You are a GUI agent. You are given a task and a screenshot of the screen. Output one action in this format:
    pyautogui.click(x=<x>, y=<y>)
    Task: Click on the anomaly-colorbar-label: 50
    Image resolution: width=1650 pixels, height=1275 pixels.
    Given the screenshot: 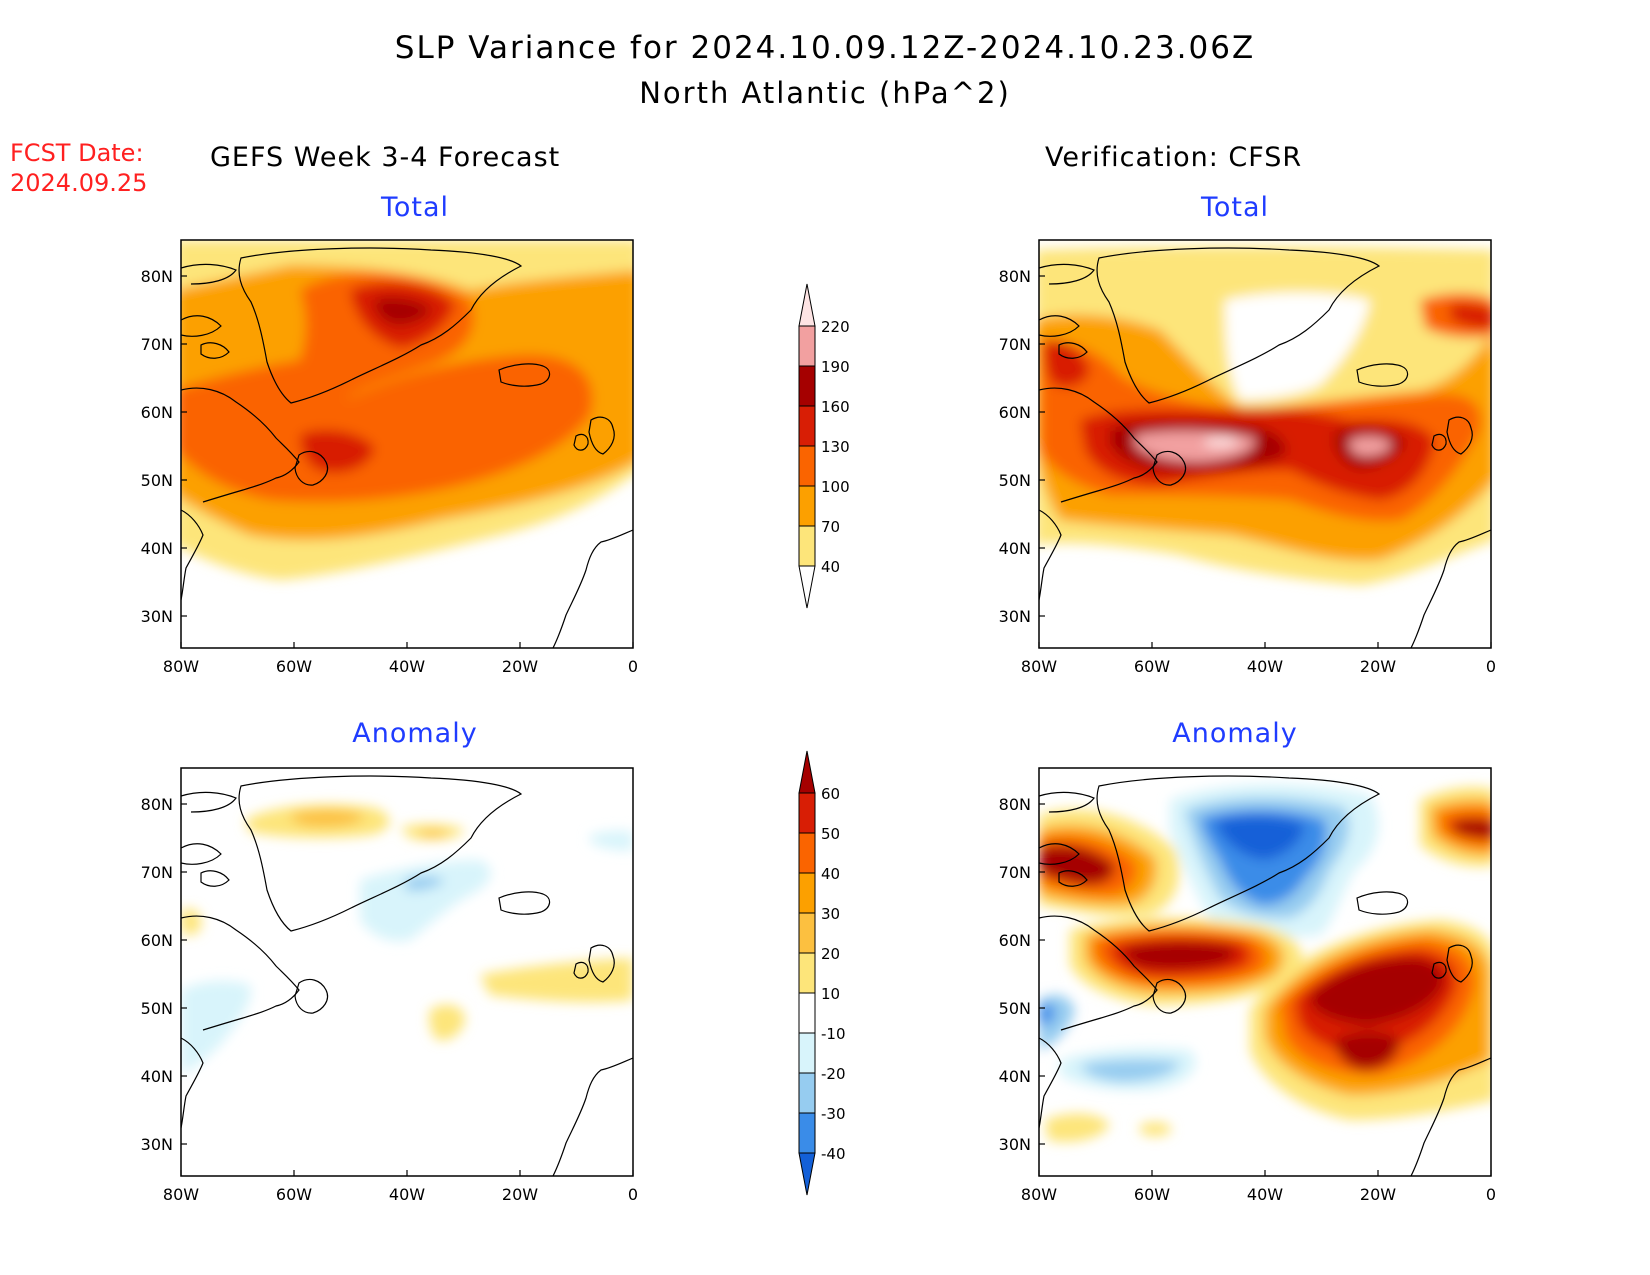 What is the action you would take?
    pyautogui.click(x=830, y=834)
    